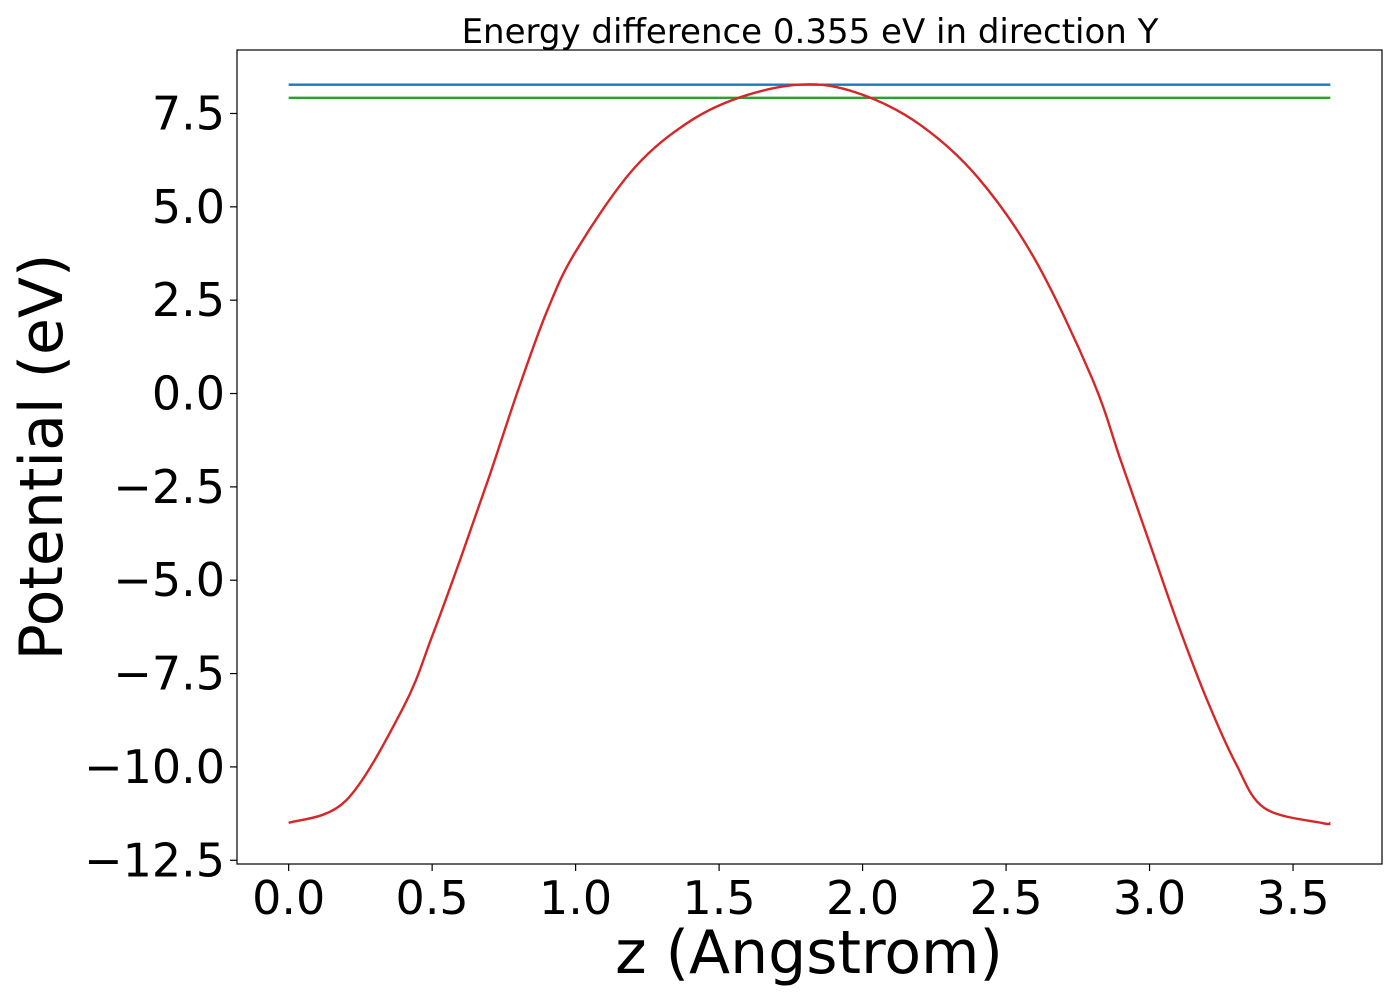 This screenshot has width=1400, height=1000. What do you see at coordinates (42, 457) in the screenshot?
I see `y-axis-title: Potential (eV)` at bounding box center [42, 457].